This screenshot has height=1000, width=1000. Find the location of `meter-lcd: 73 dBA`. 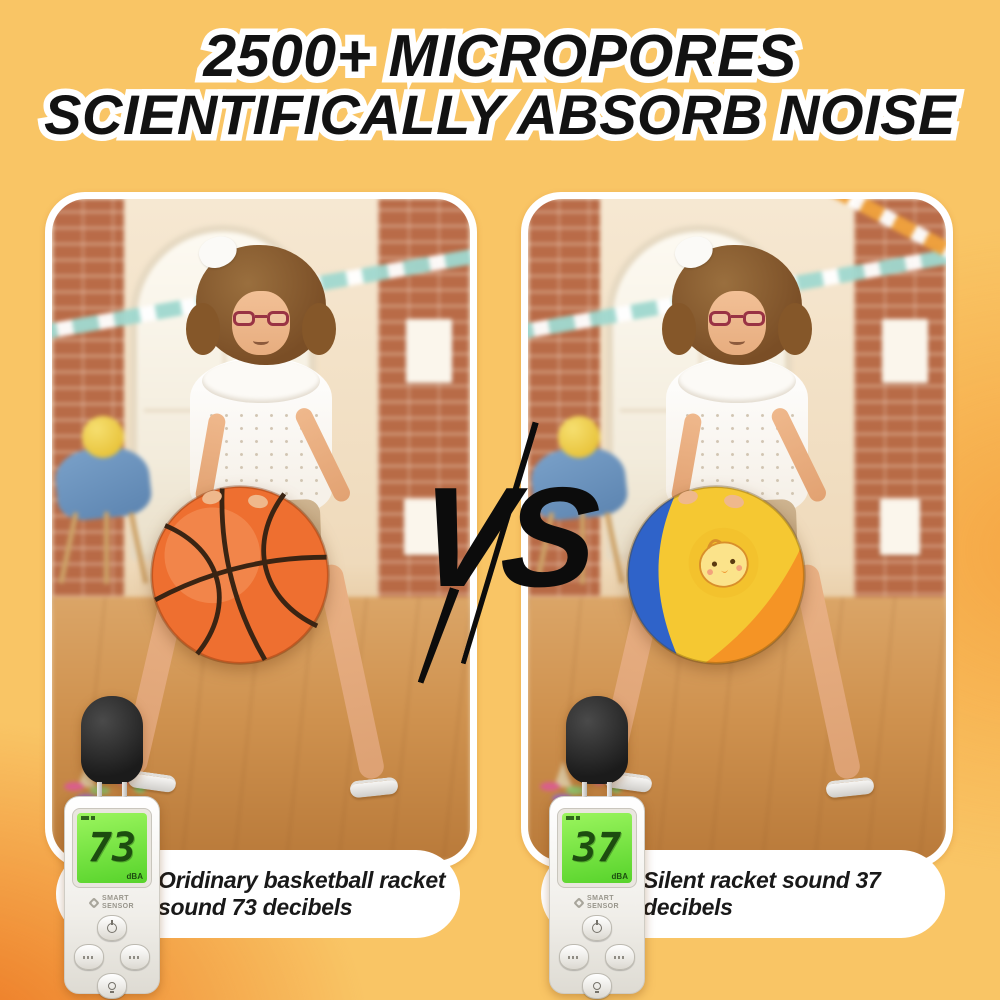

meter-lcd: 73 dBA is located at coordinates (112, 848).